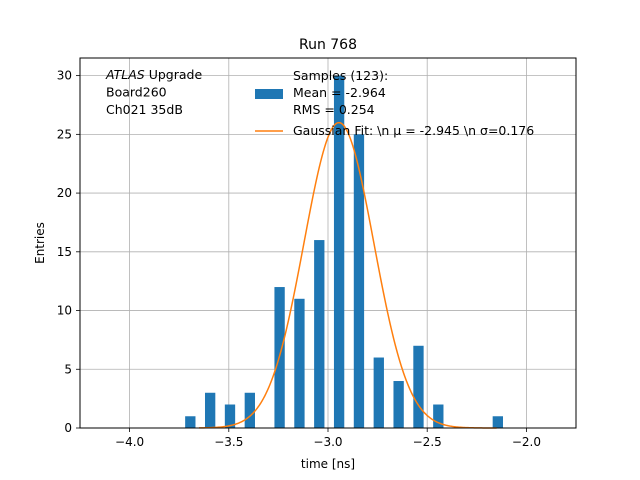 This screenshot has width=640, height=480. I want to click on legend-samples-swatch, so click(269, 94).